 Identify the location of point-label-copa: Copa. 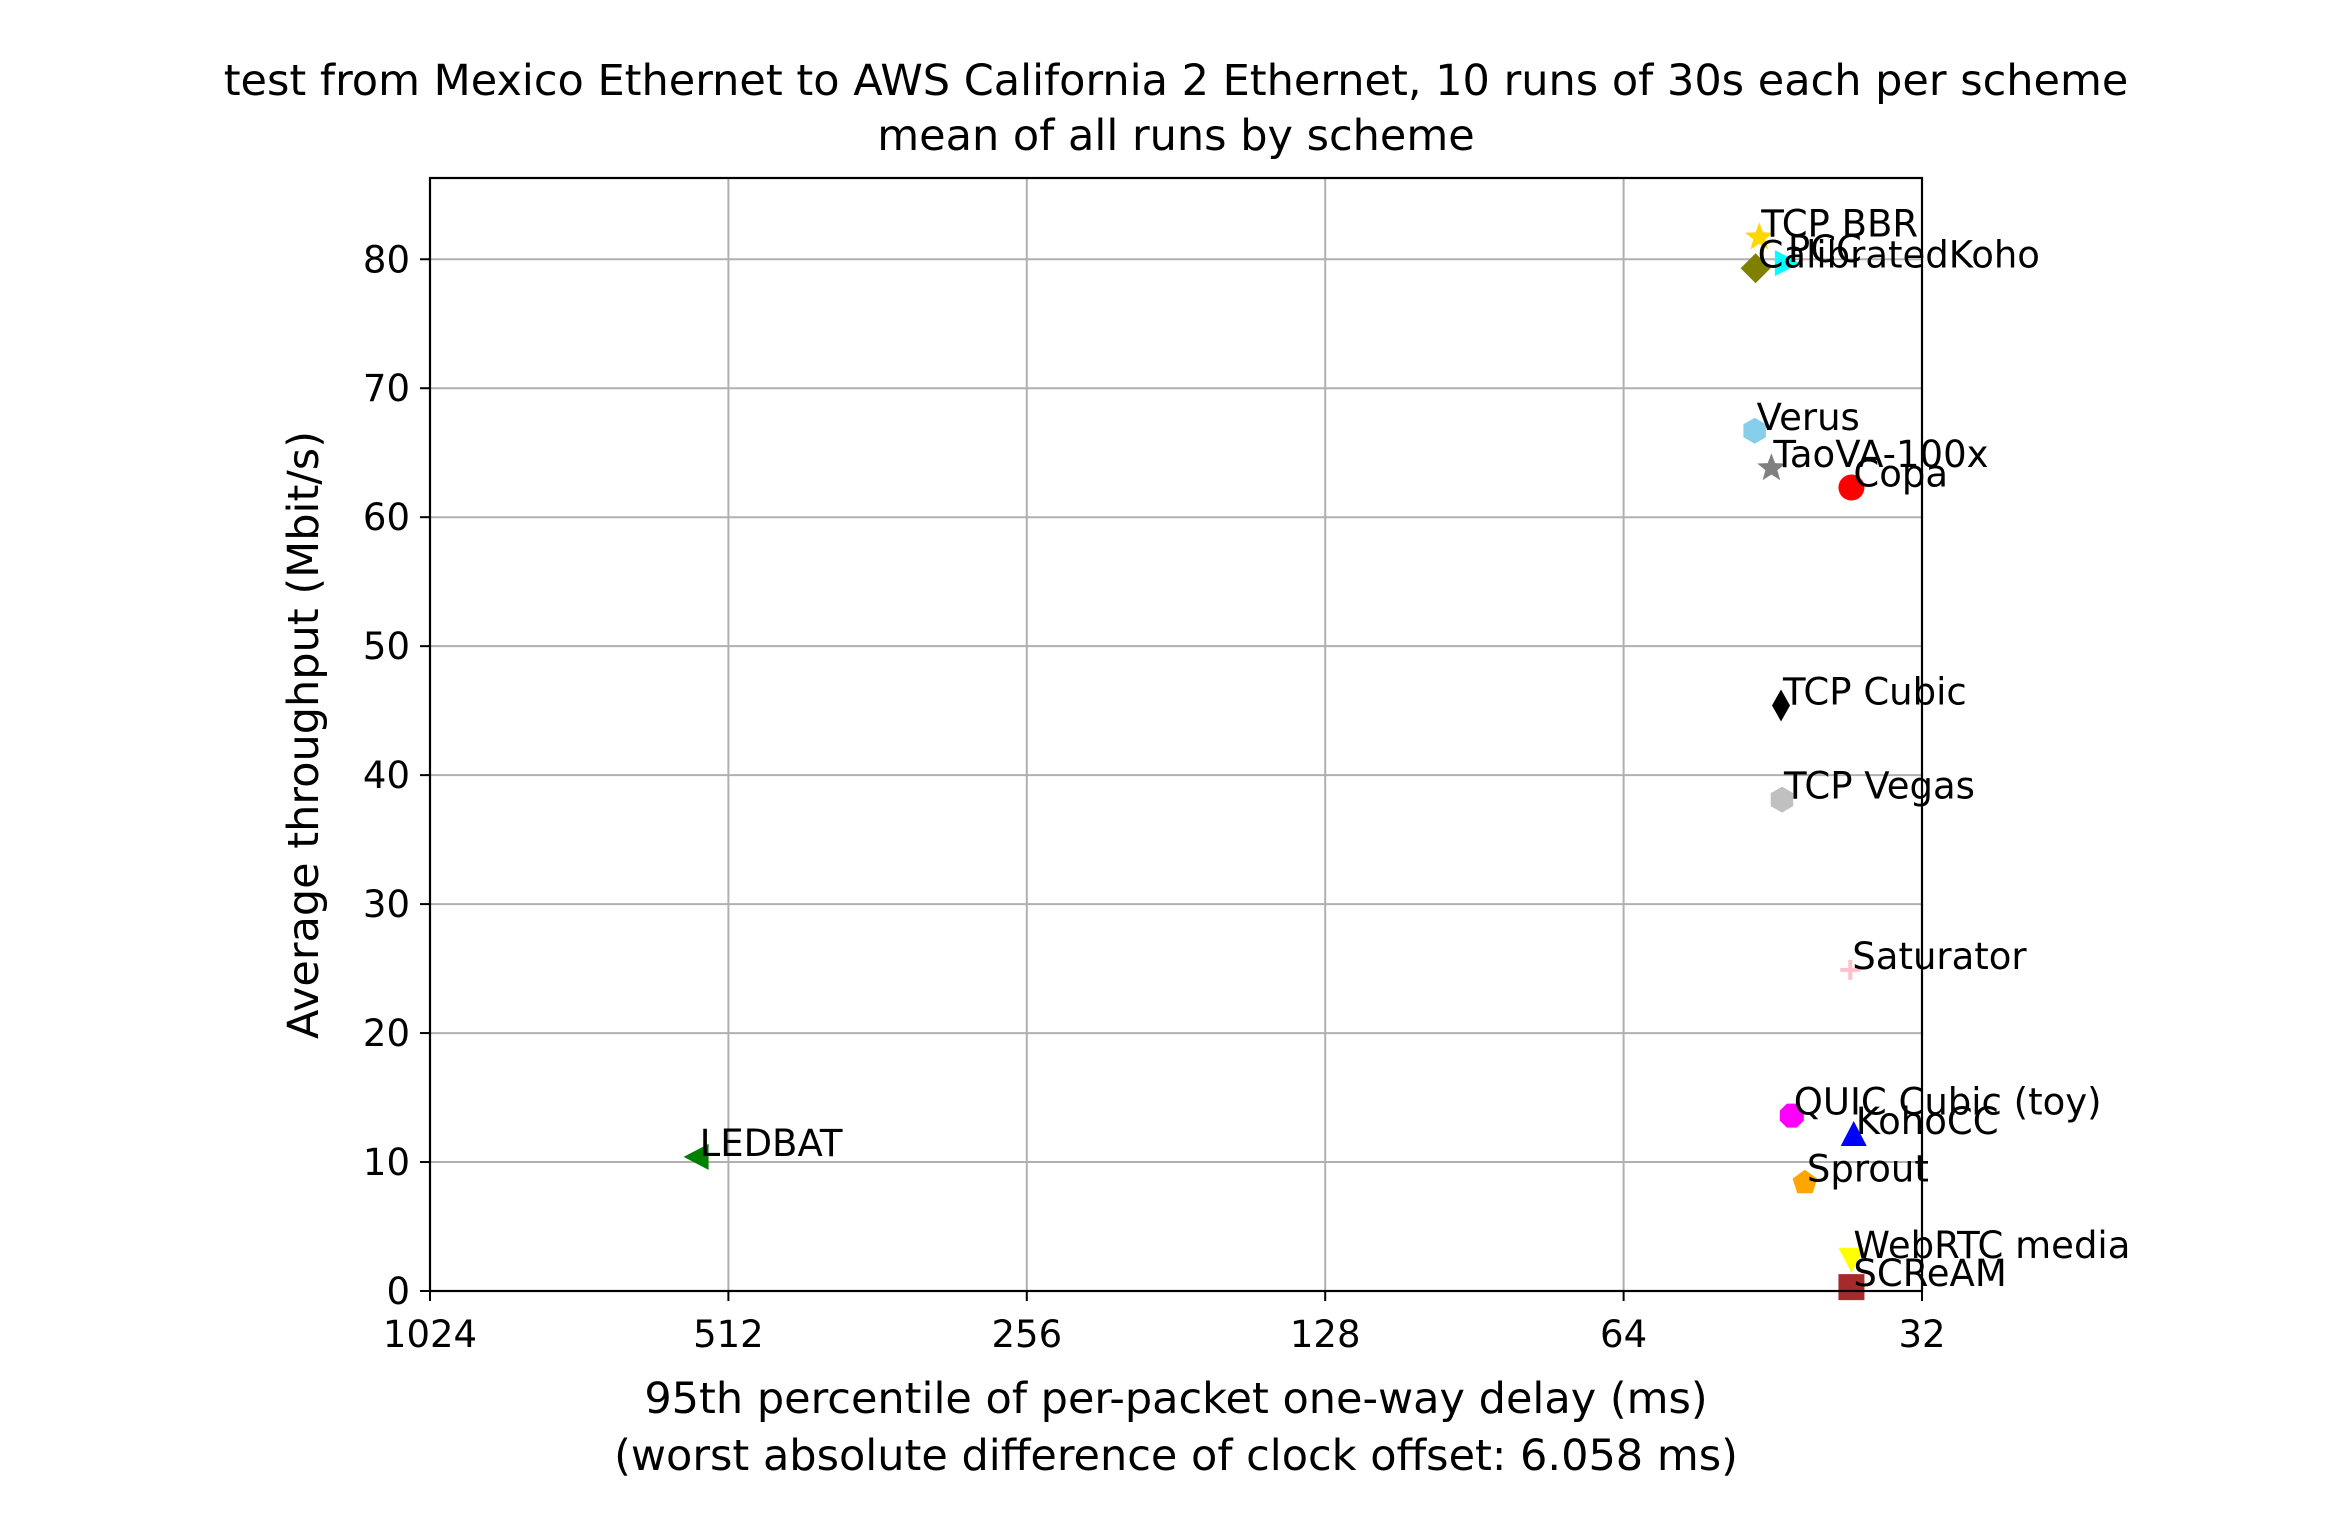
(1900, 474).